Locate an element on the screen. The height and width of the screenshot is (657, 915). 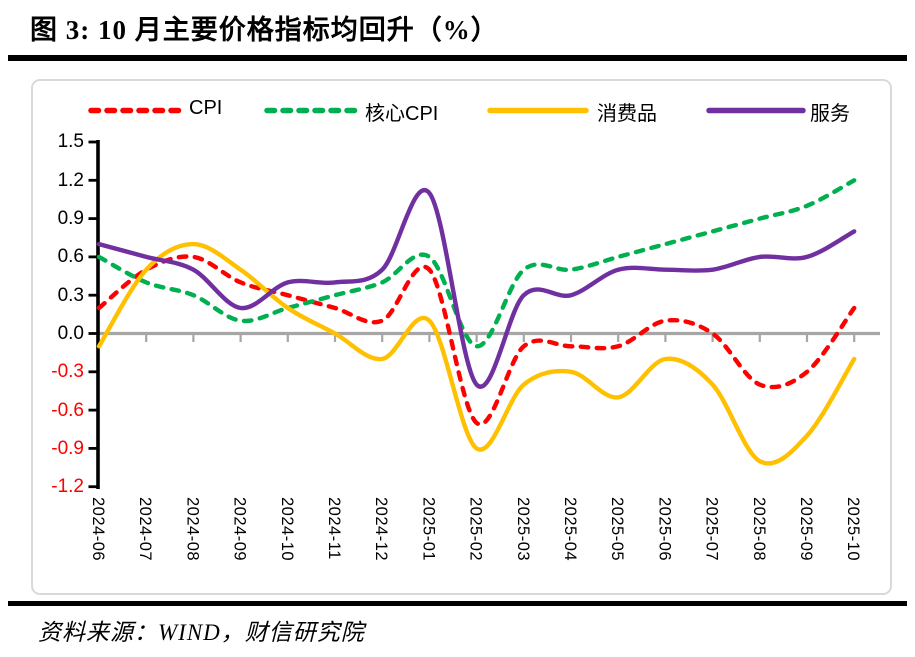
y-axis-label: -1.2 is located at coordinates (67, 487).